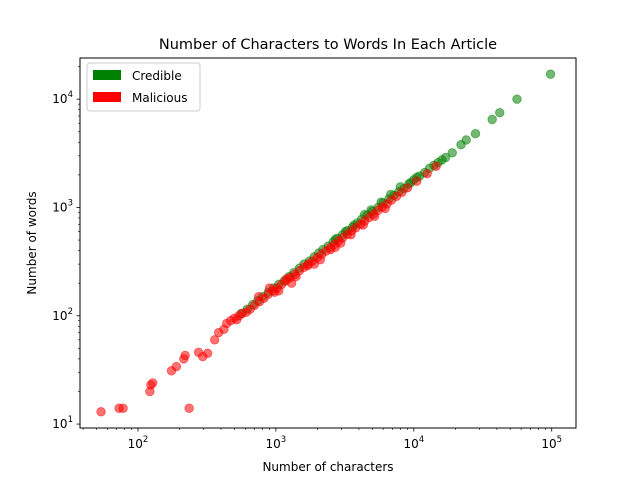  I want to click on legend: Credible Malicious, so click(143, 87).